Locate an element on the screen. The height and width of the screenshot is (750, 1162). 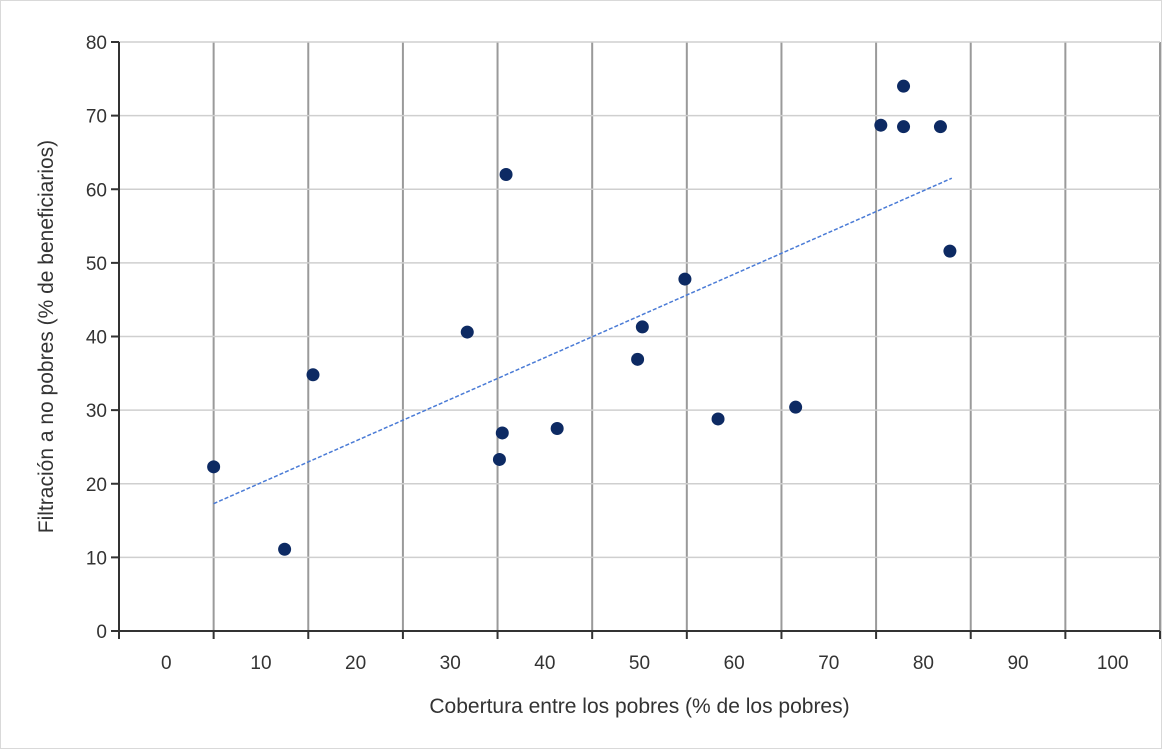
x-tick-label: 80 is located at coordinates (923, 663).